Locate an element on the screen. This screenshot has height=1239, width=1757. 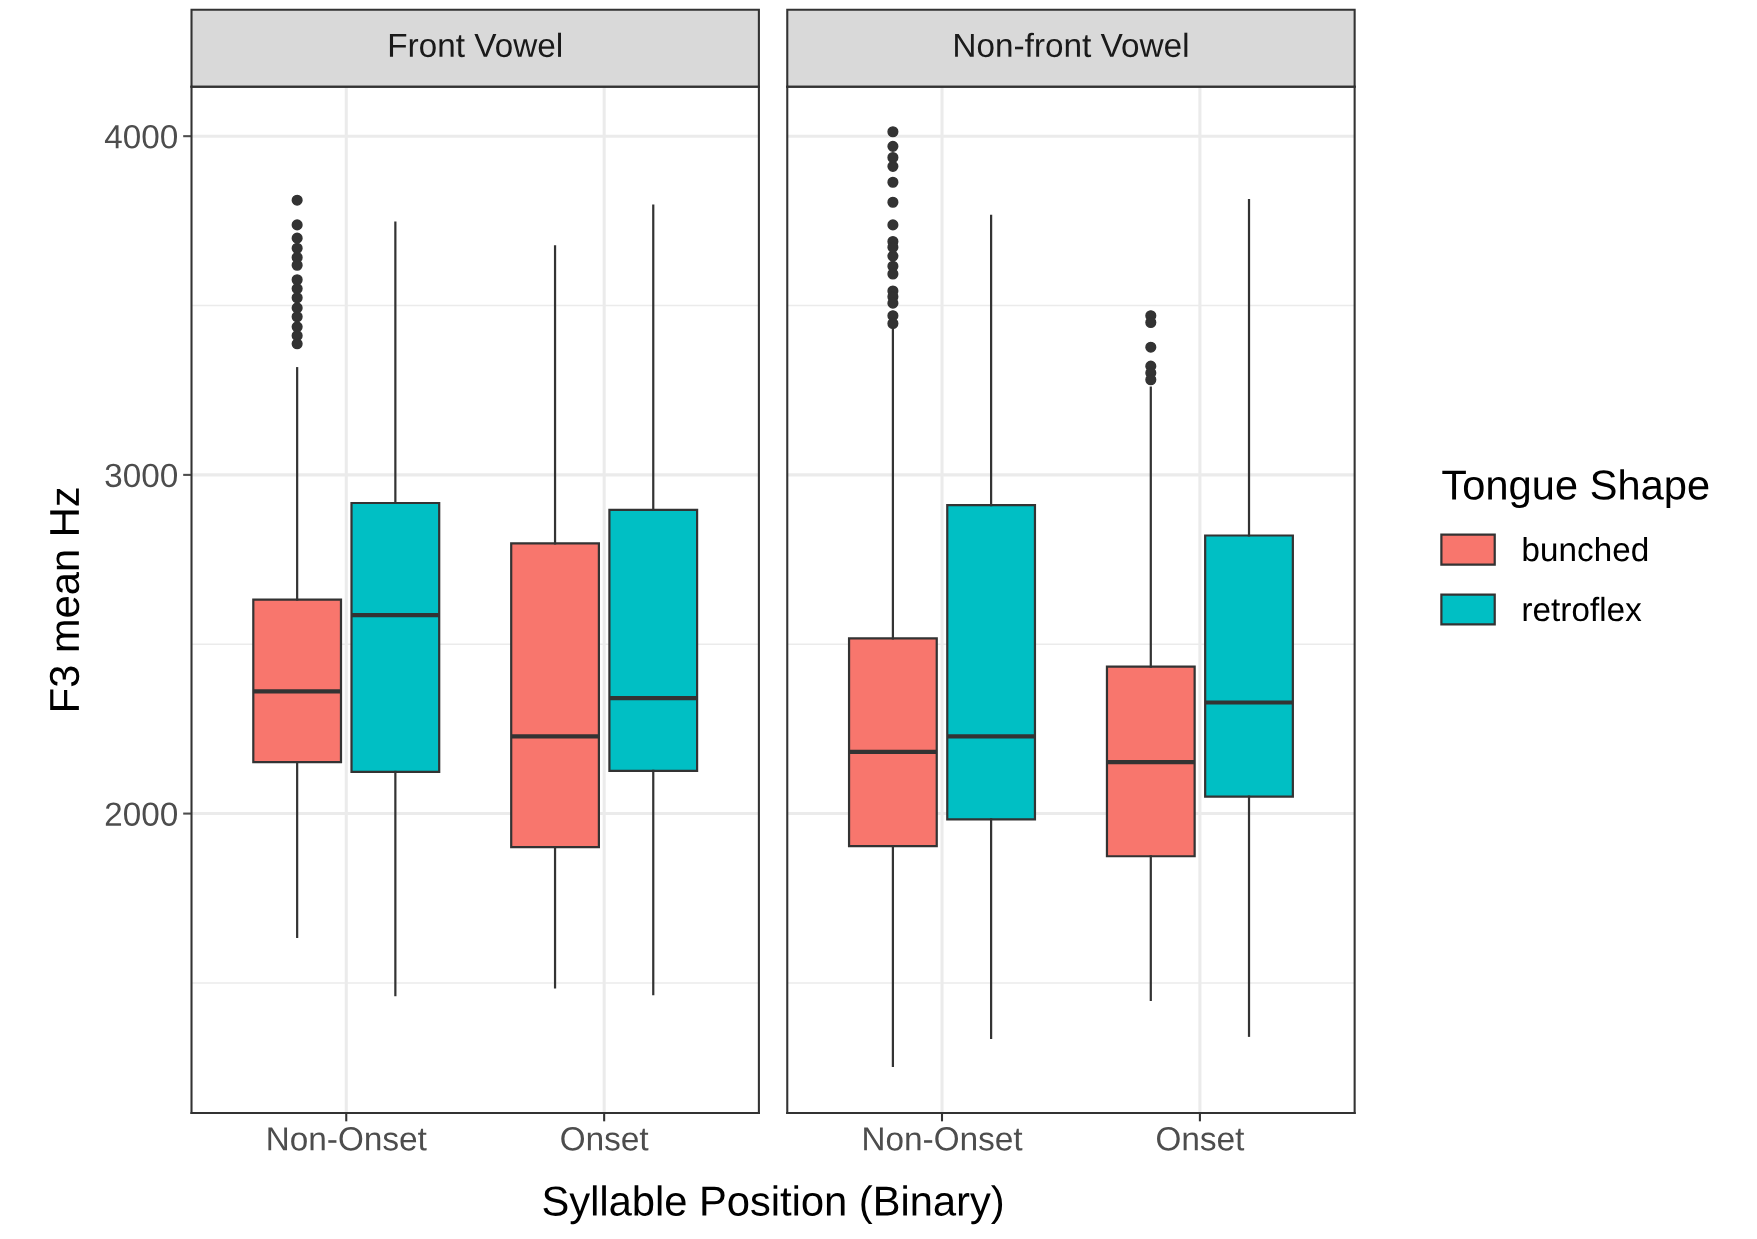
y-tick-label: 4000 is located at coordinates (141, 136).